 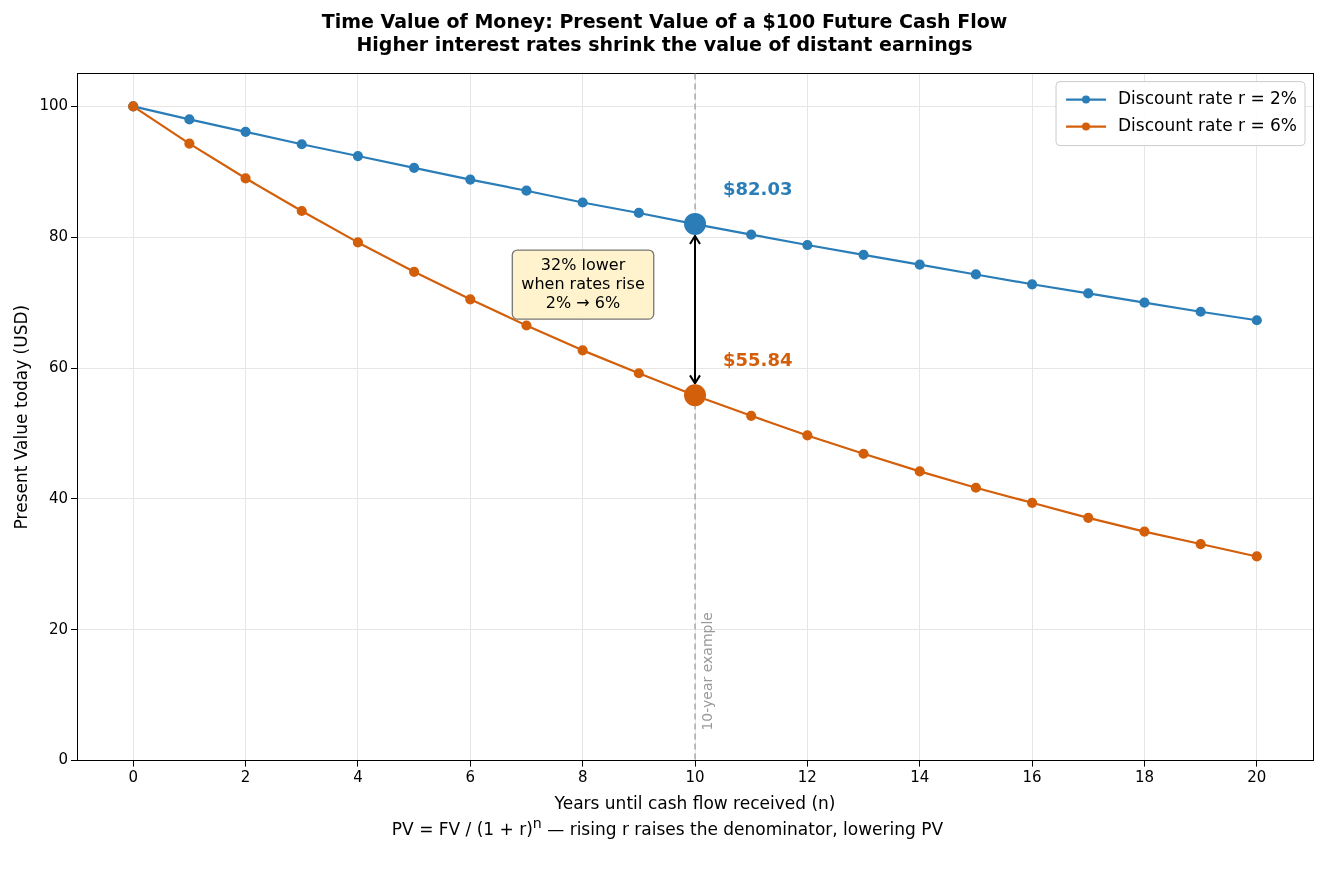 I want to click on x-tick-label: 10, so click(x=695, y=777).